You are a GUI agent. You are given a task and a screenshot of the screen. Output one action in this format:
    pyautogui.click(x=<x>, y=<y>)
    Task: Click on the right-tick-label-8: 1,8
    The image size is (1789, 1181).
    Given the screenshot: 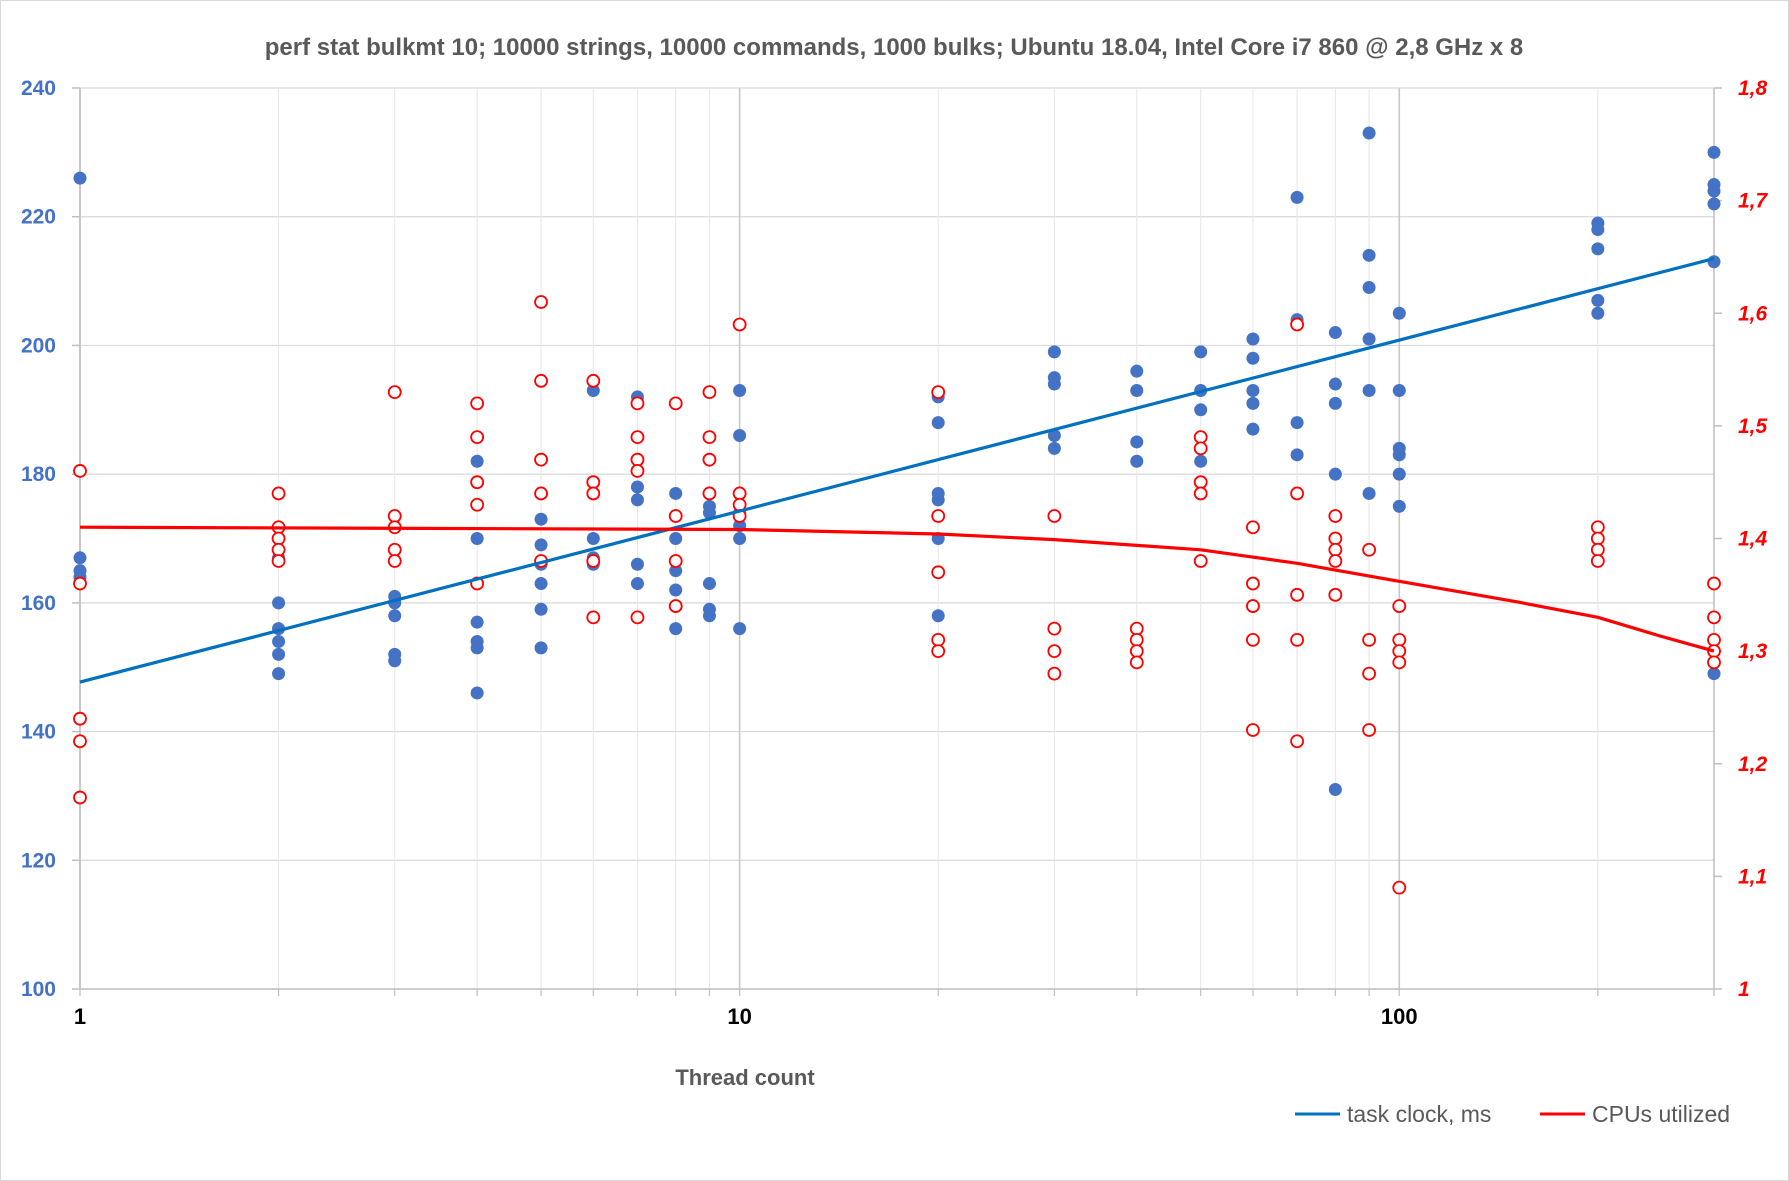 What is the action you would take?
    pyautogui.click(x=1753, y=88)
    